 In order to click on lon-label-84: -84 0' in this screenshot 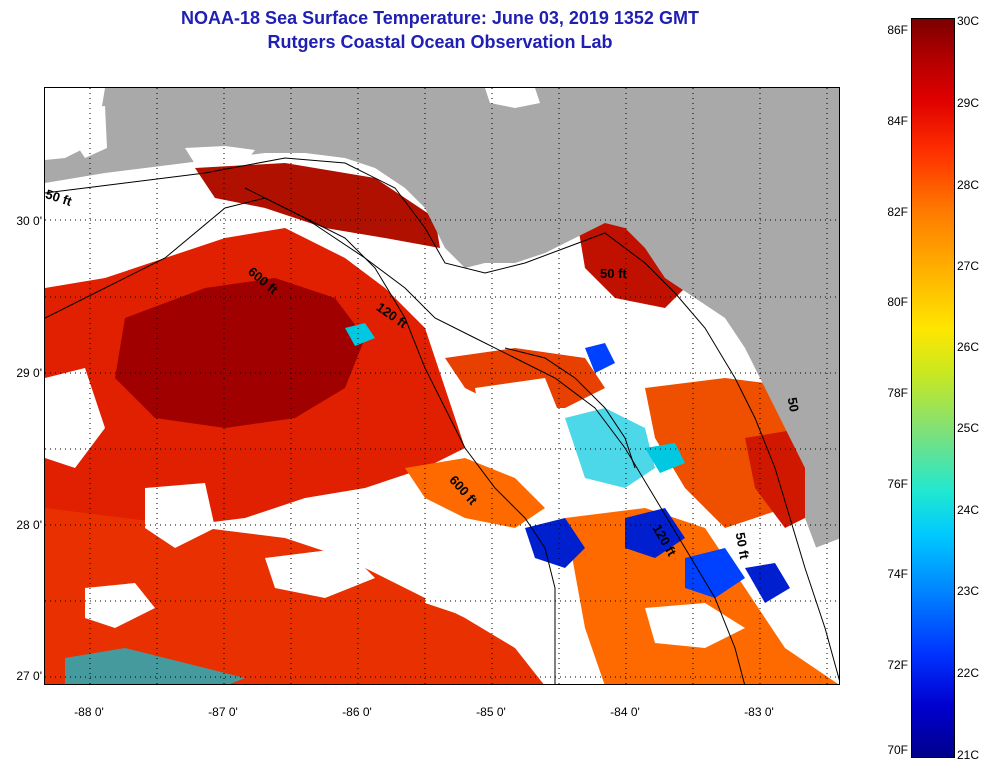, I will do `click(625, 712)`.